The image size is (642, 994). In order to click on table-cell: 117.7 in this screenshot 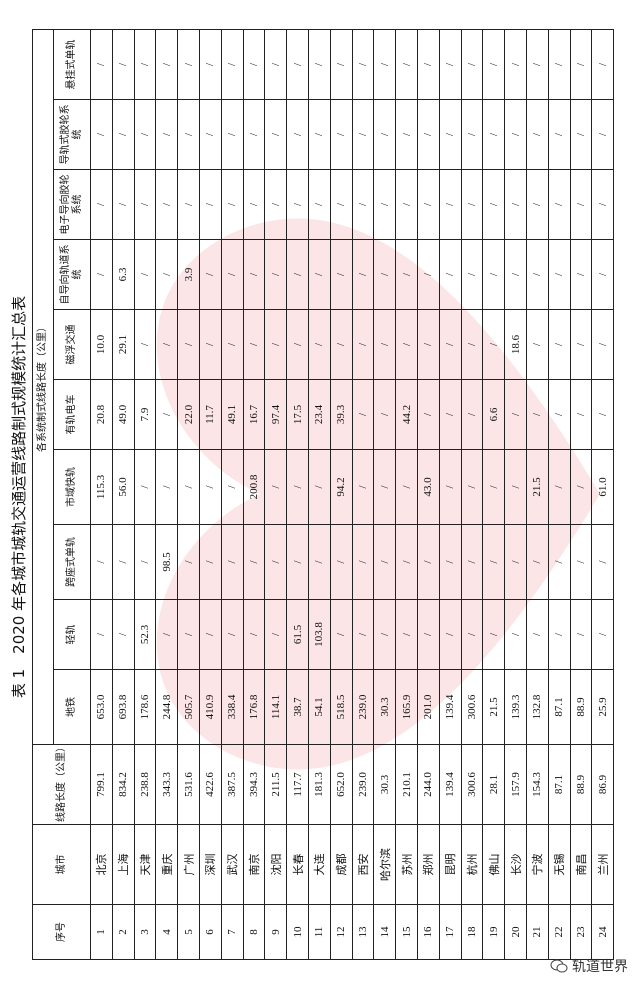, I will do `click(297, 784)`.